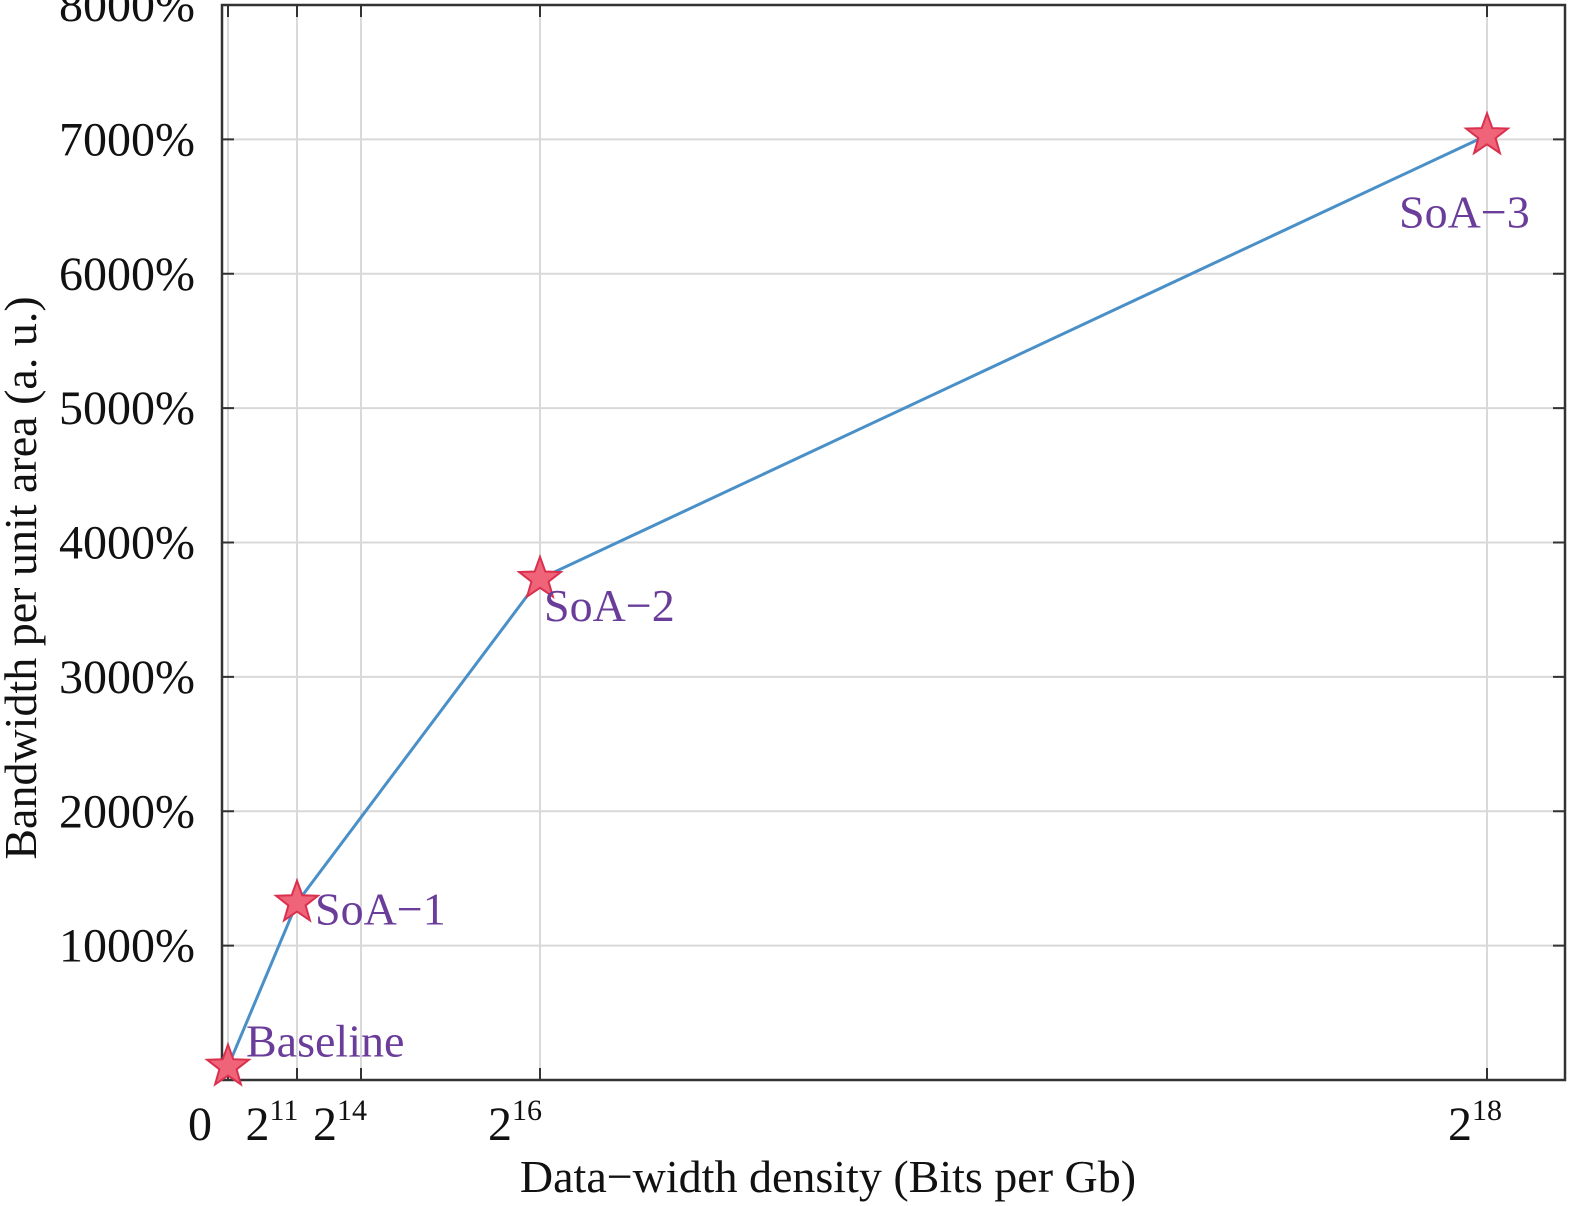  What do you see at coordinates (609, 605) in the screenshot?
I see `point-label: SoA−2` at bounding box center [609, 605].